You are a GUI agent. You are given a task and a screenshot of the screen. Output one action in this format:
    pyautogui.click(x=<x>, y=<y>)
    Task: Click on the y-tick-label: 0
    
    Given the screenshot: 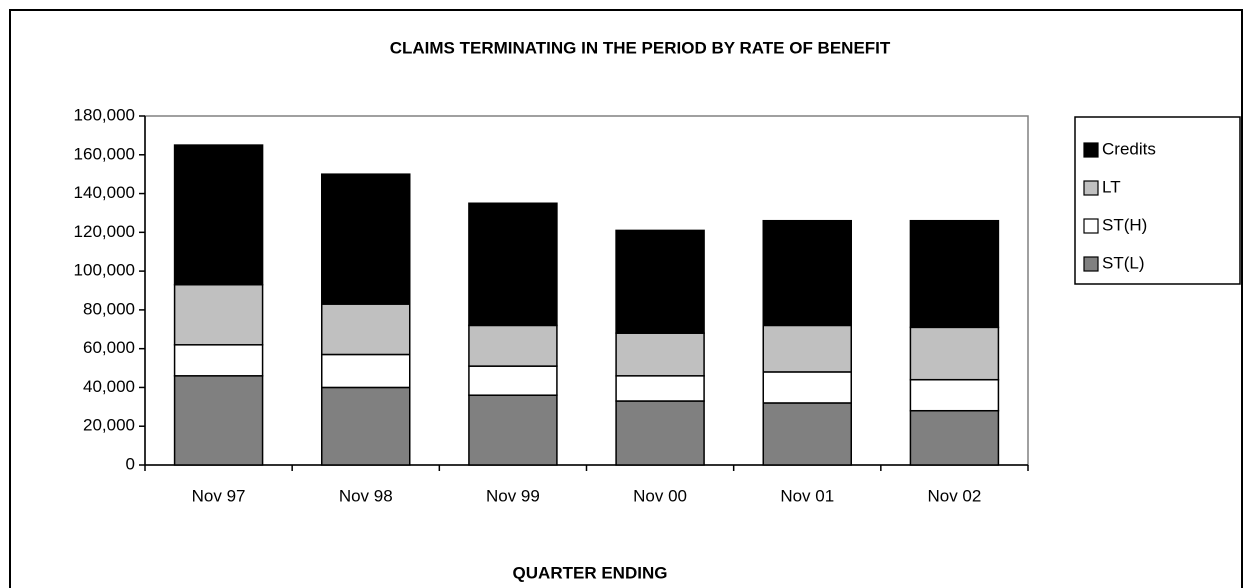 What is the action you would take?
    pyautogui.click(x=130, y=463)
    